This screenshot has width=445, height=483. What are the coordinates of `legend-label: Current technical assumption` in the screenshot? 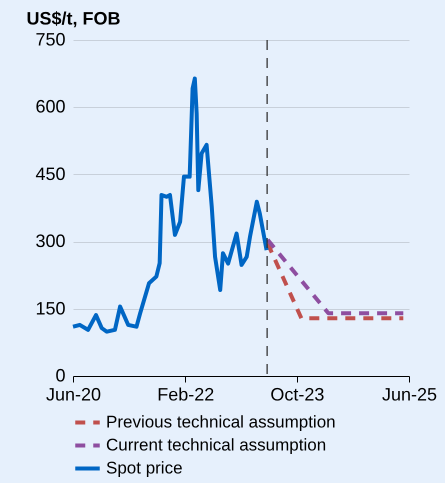 It's located at (216, 445).